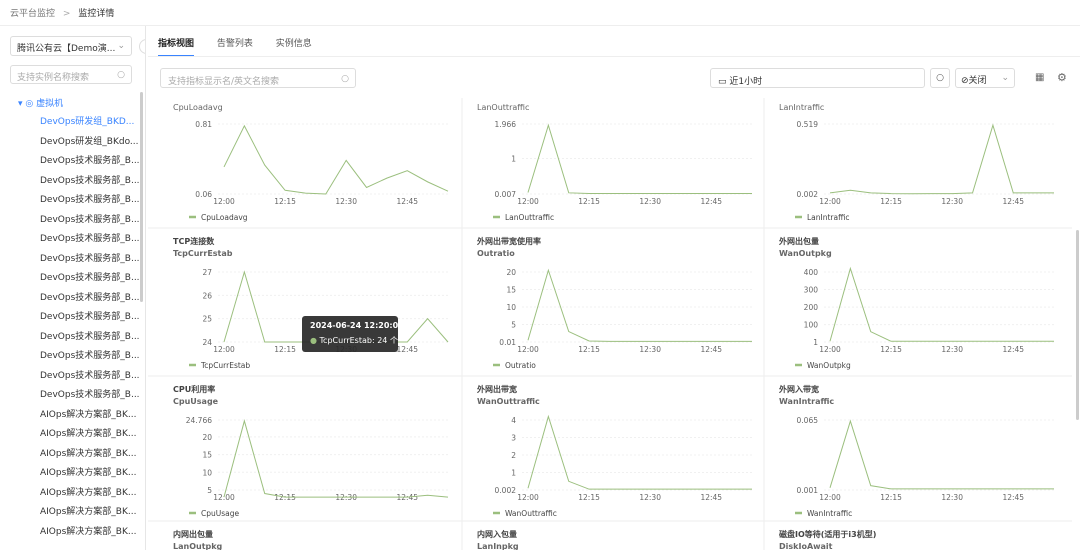 This screenshot has width=1080, height=550. Describe the element at coordinates (353, 334) in the screenshot. I see `tooltip: 2024-06-24 12:20:00 ● TcpCurrEstab: 24 个` at that location.